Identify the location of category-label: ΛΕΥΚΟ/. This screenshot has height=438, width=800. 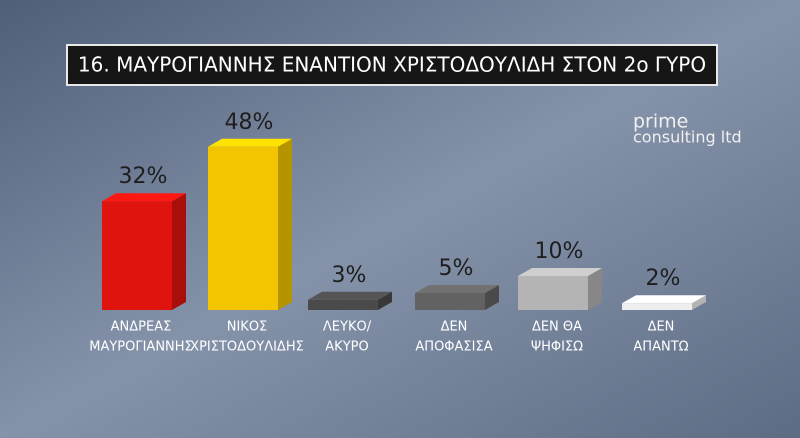
(347, 327).